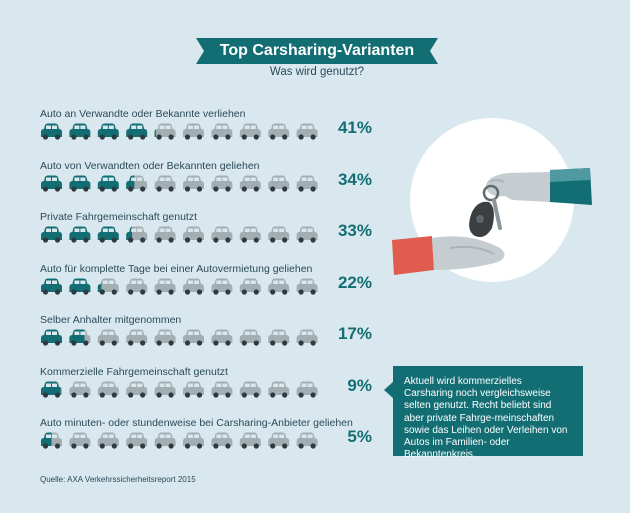 The height and width of the screenshot is (513, 630). What do you see at coordinates (111, 320) in the screenshot?
I see `category-label: Selber Anhalter mitgenommen` at bounding box center [111, 320].